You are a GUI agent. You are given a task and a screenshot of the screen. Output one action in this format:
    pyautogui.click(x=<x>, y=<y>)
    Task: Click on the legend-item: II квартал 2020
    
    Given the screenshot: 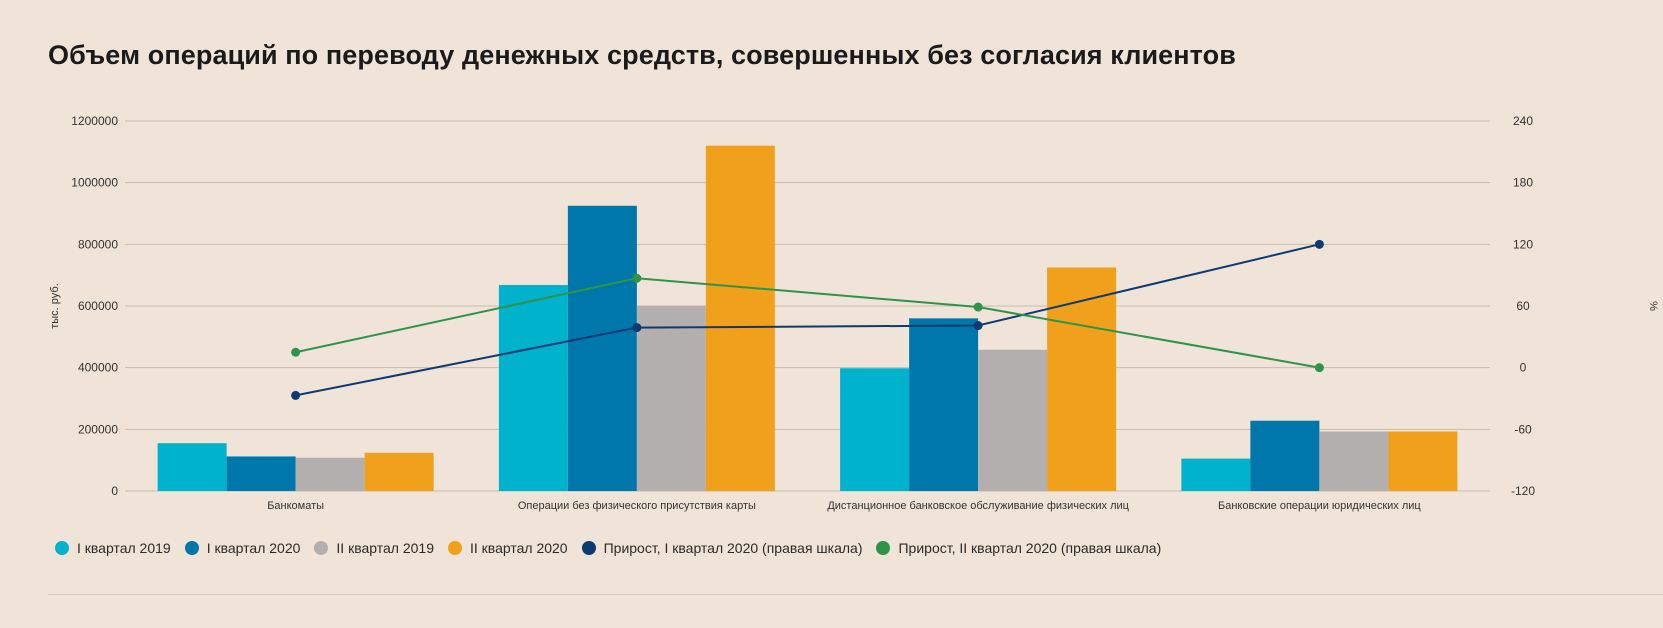 What is the action you would take?
    pyautogui.click(x=508, y=548)
    